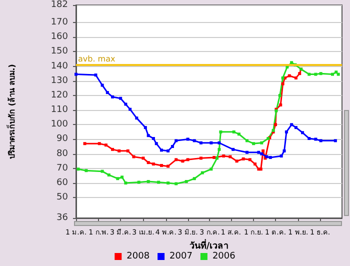  I want to click on y-tick-label: 160, so click(59, 37).